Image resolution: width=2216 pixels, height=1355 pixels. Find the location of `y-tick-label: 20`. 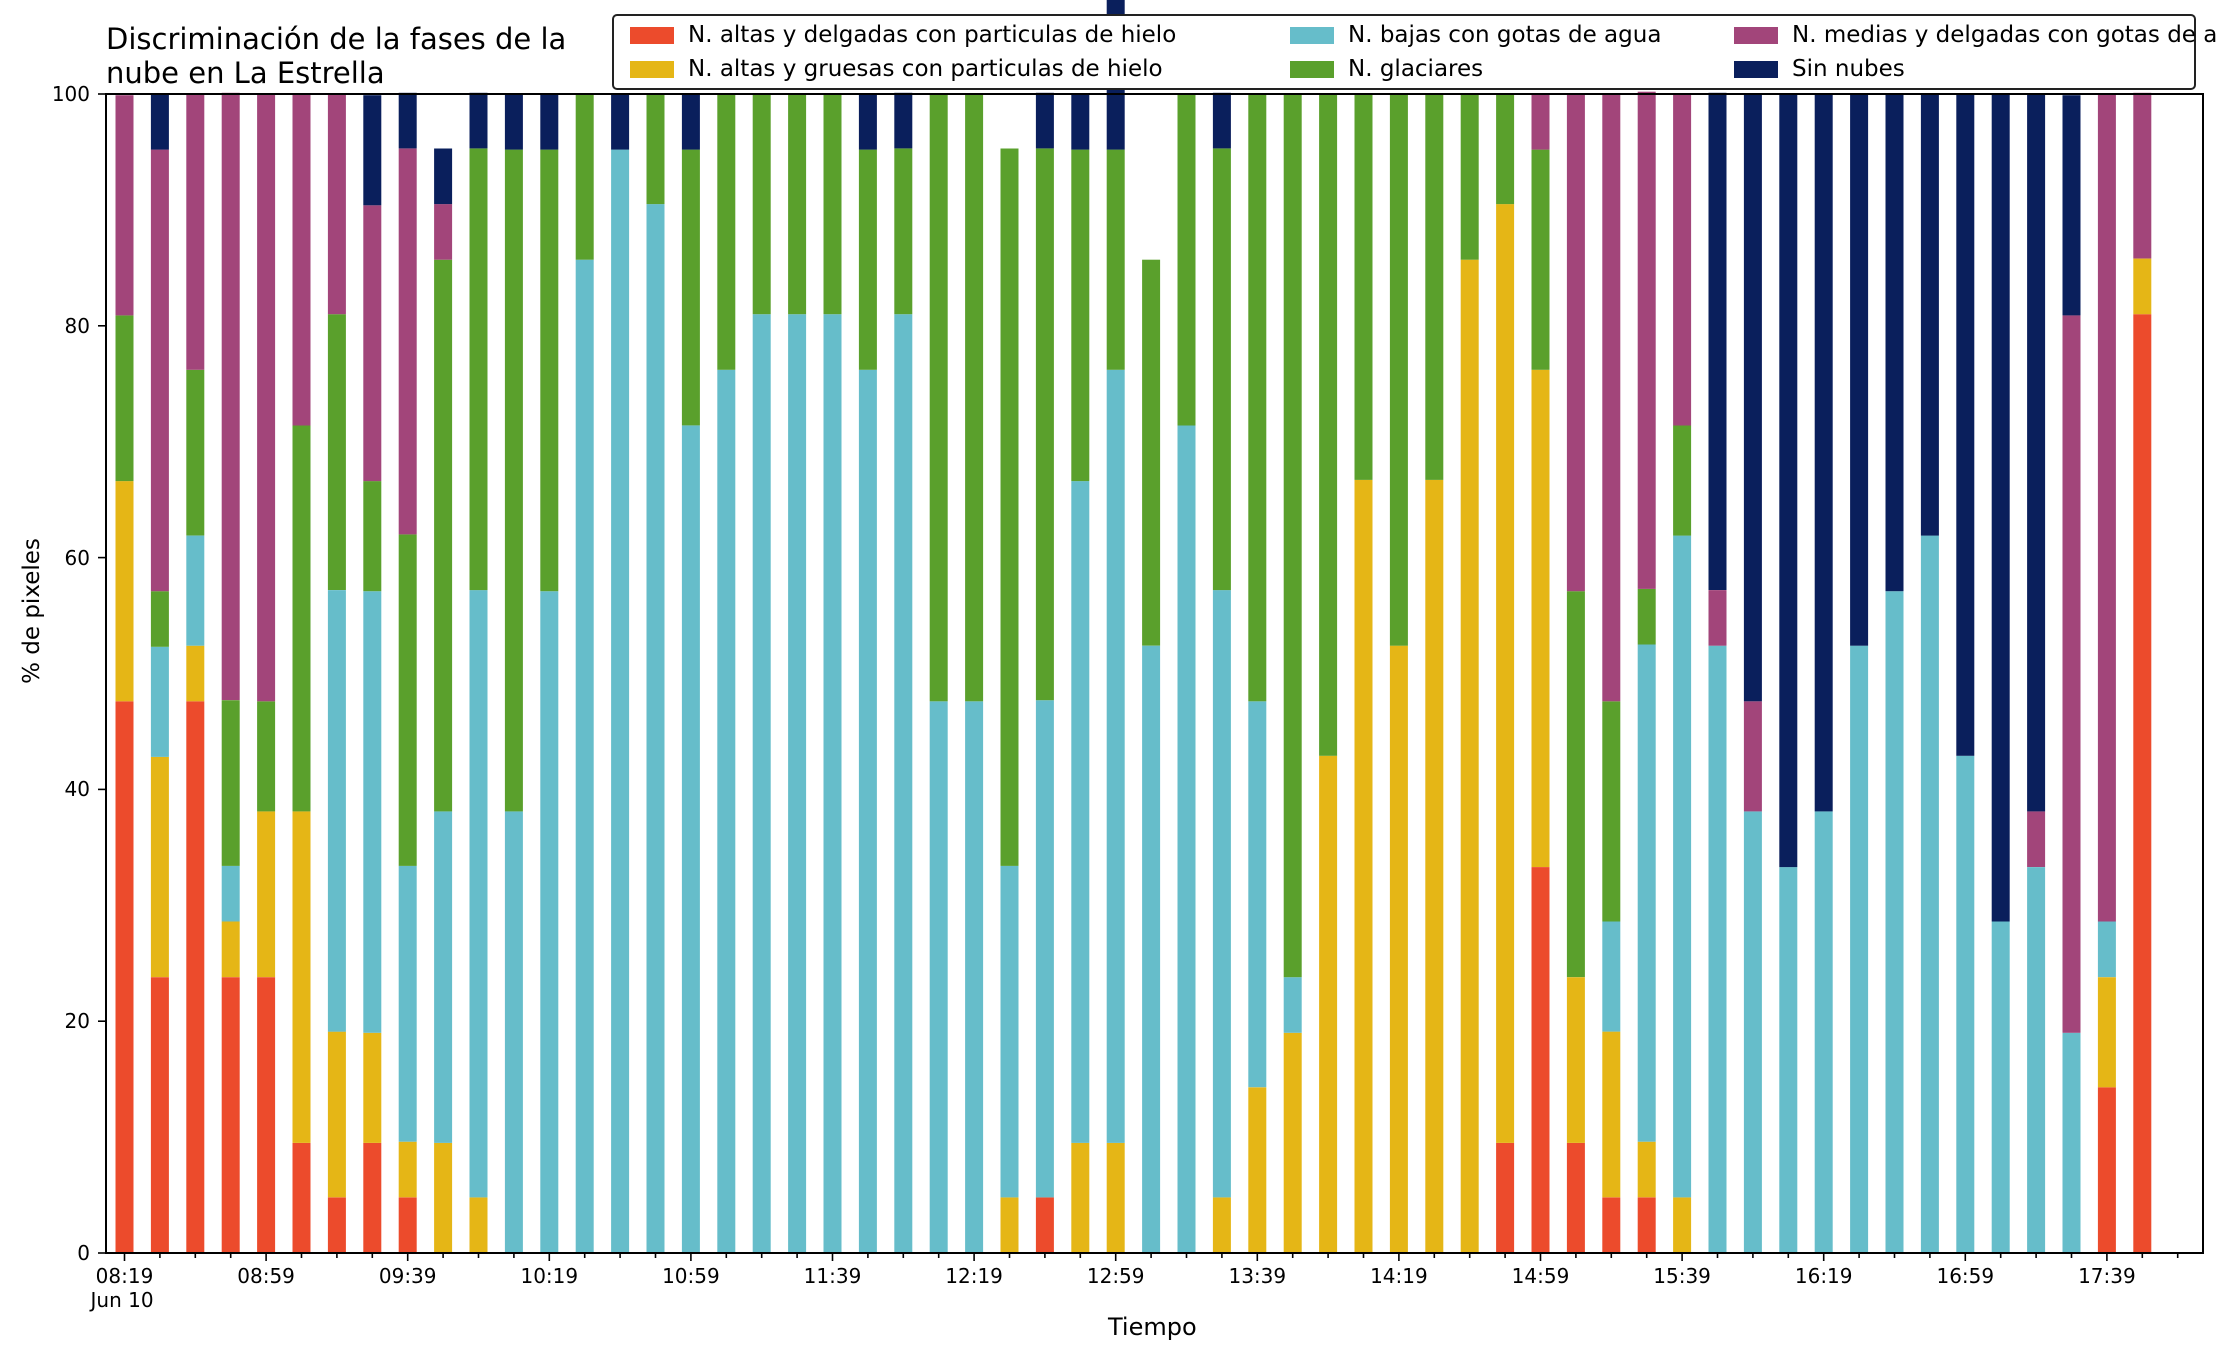

y-tick-label: 20 is located at coordinates (77, 1021).